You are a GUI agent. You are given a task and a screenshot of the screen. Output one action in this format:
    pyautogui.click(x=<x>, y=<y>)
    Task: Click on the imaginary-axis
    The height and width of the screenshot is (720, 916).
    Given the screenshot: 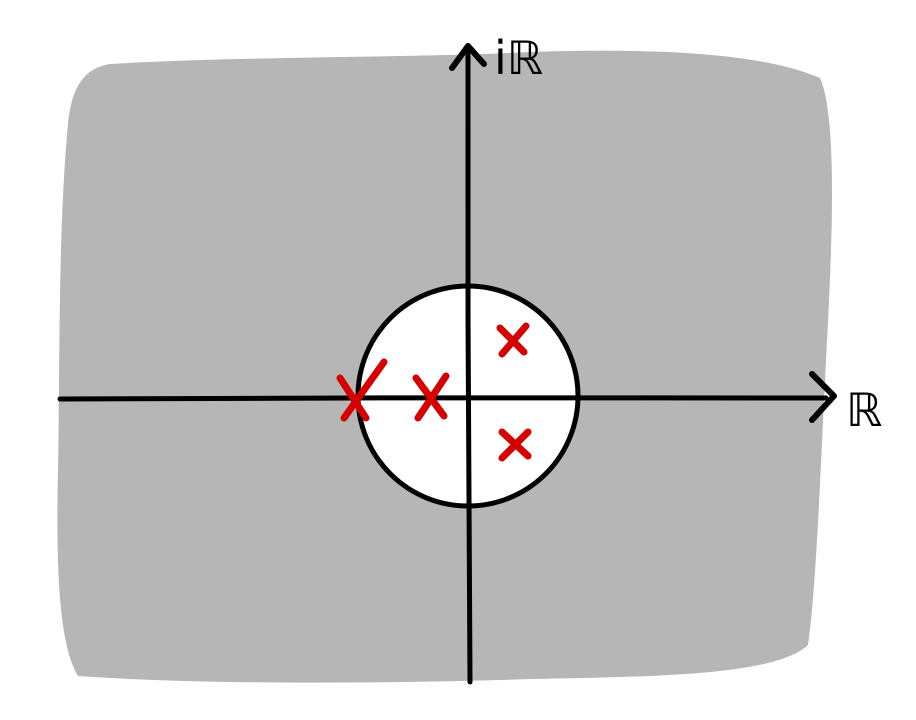 What is the action you would take?
    pyautogui.click(x=469, y=366)
    